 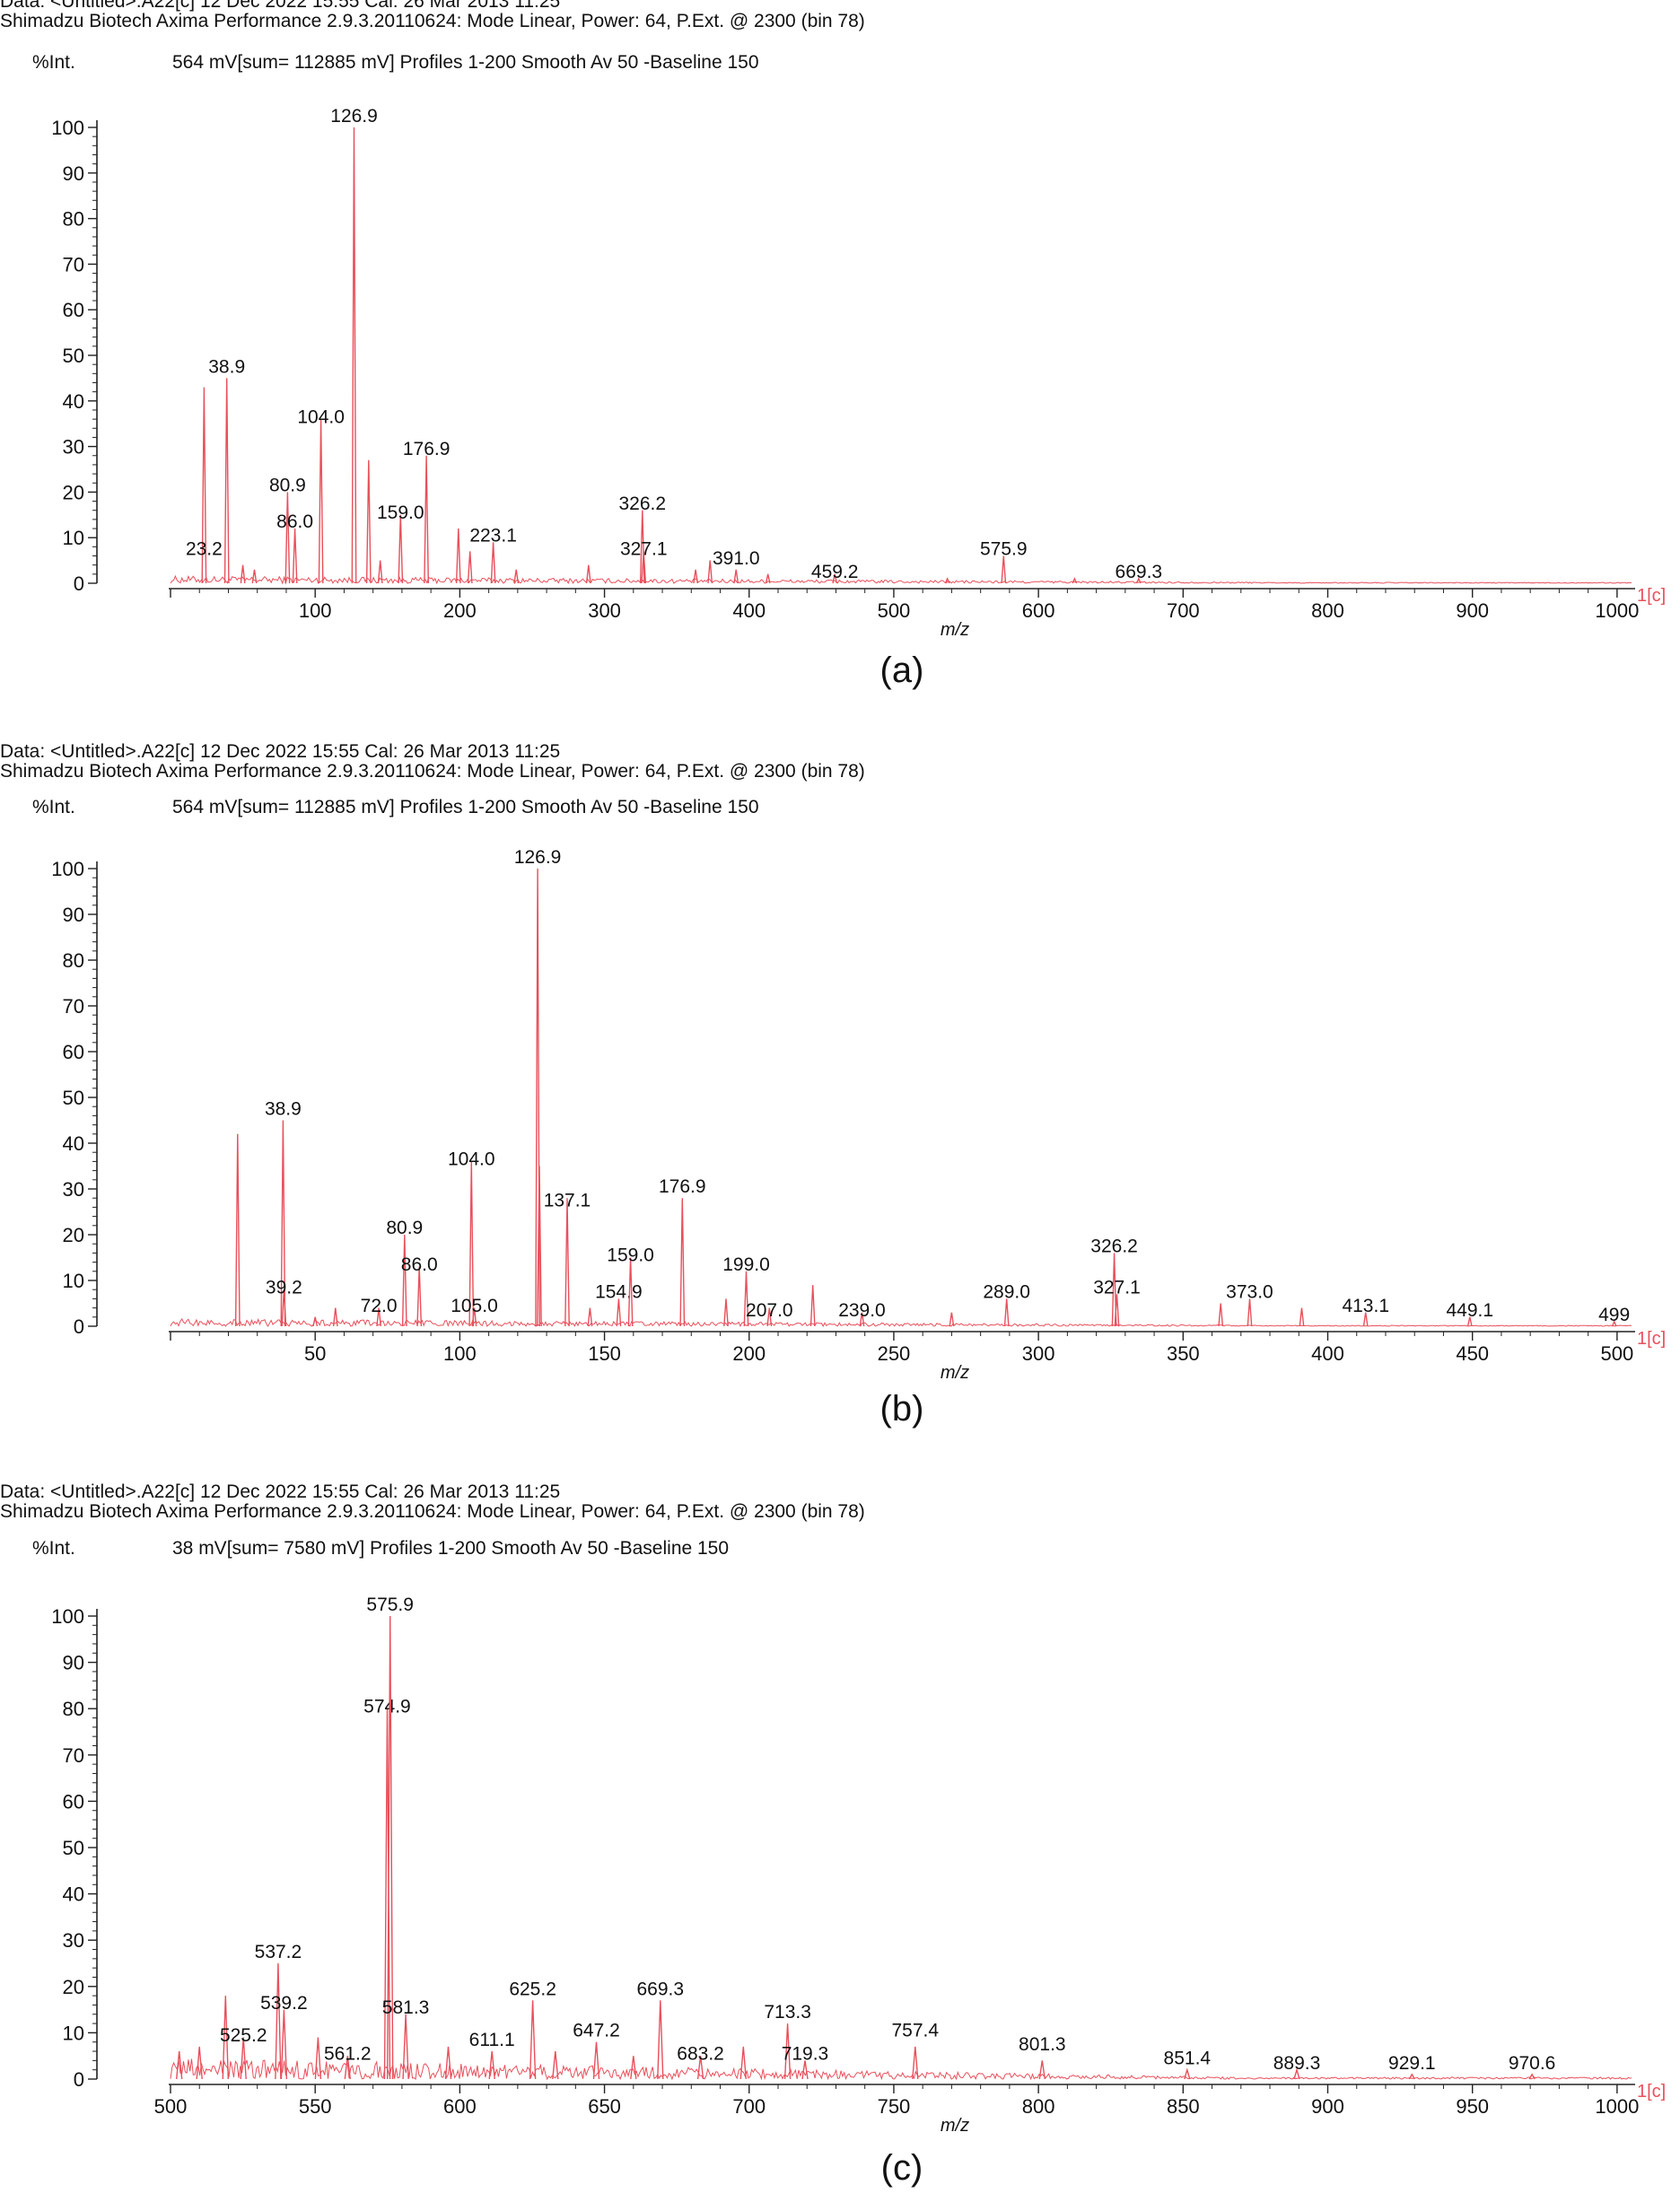 I want to click on x-tick-label: 350, so click(x=1184, y=1353).